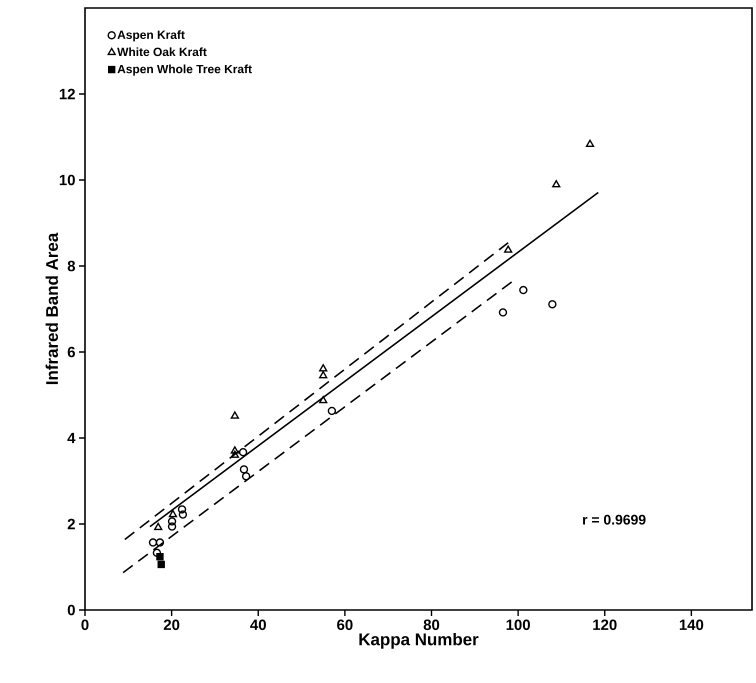 The width and height of the screenshot is (756, 683). I want to click on y-tick-label: 10, so click(67, 180).